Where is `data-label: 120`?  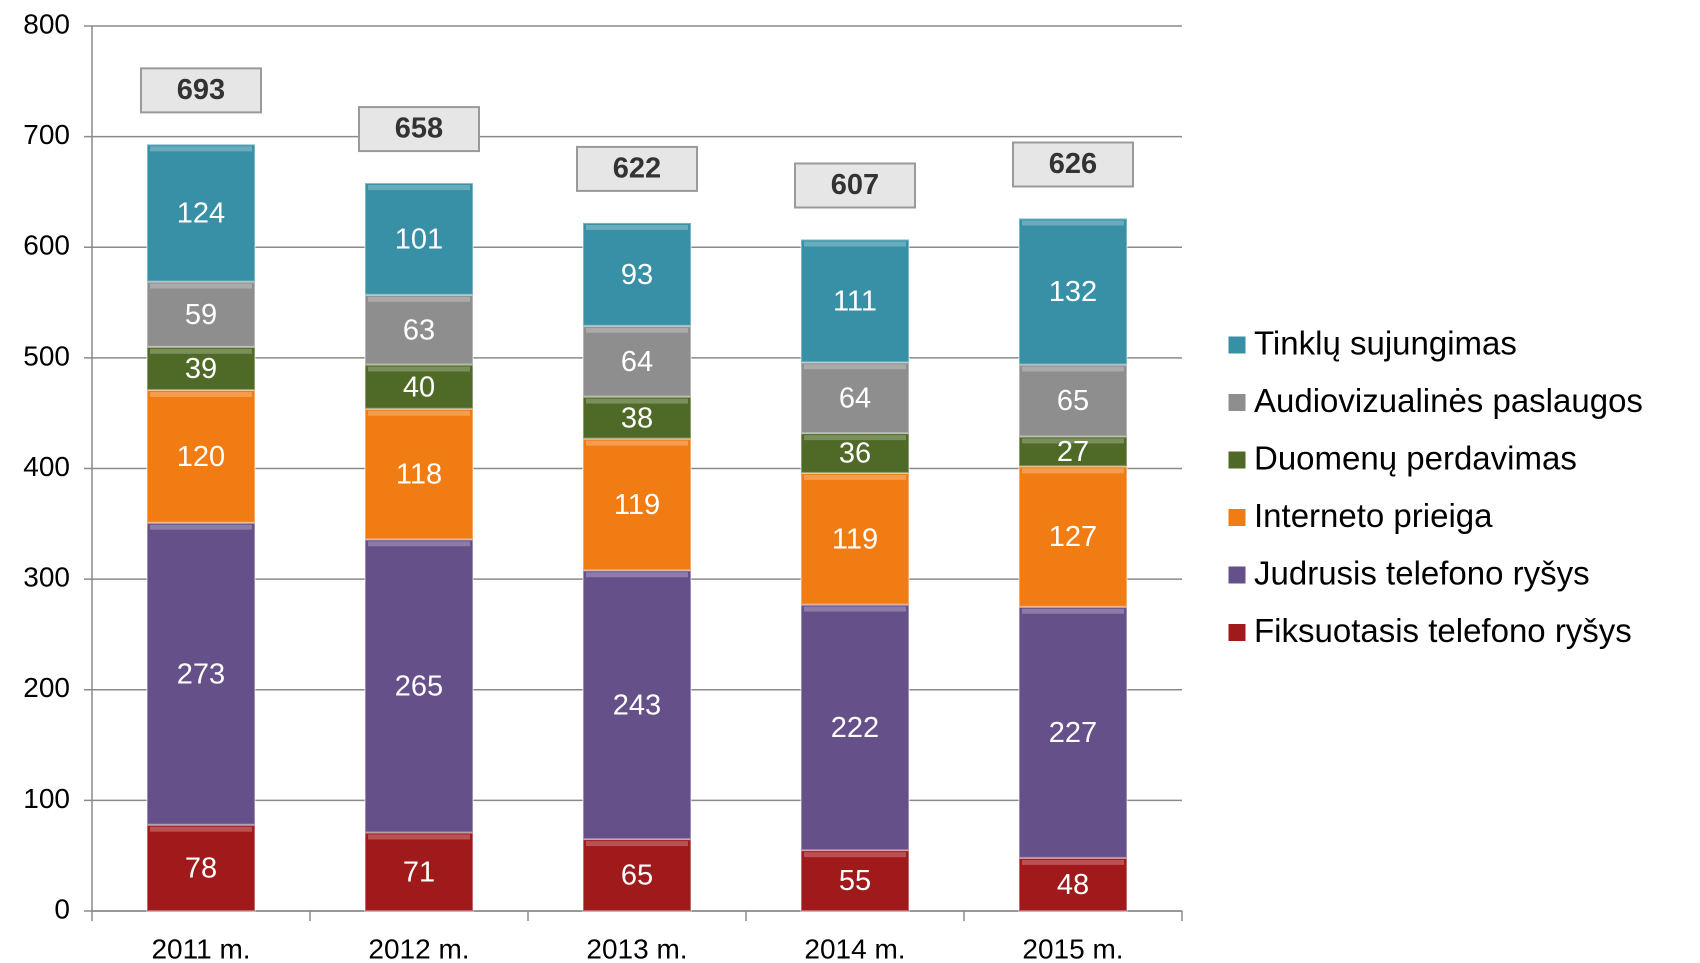 data-label: 120 is located at coordinates (201, 457).